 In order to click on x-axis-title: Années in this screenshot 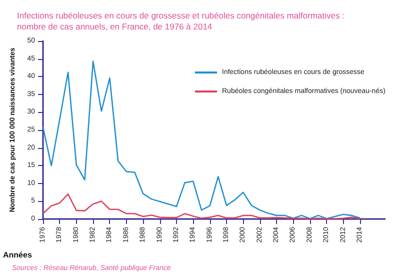, I will do `click(17, 255)`.